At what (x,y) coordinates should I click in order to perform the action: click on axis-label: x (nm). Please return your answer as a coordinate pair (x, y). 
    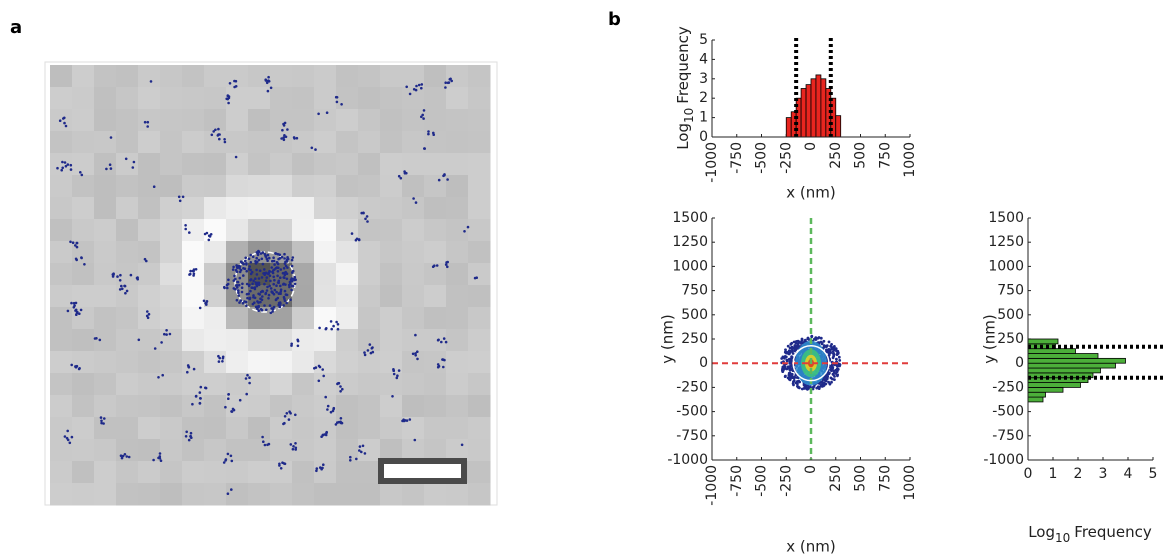
    Looking at the image, I should click on (810, 547).